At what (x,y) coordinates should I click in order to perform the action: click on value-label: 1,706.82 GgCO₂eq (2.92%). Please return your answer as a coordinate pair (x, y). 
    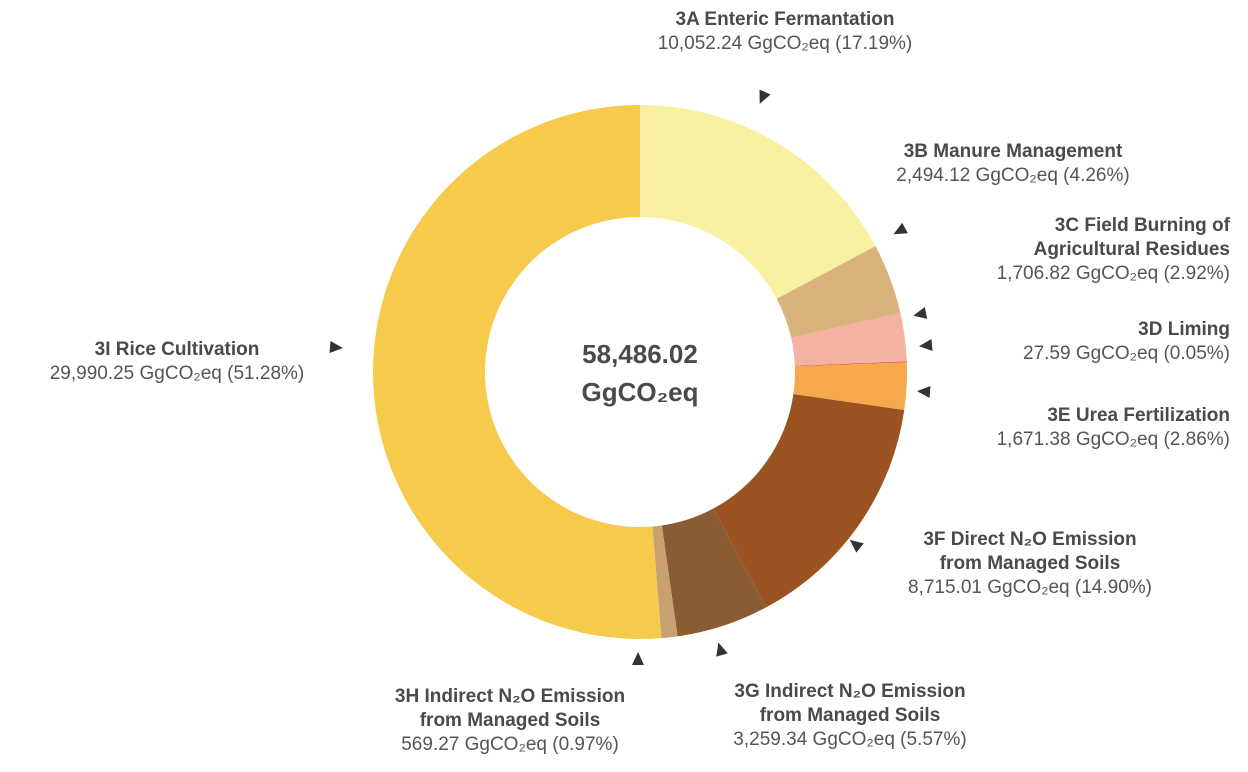
    Looking at the image, I should click on (1113, 273).